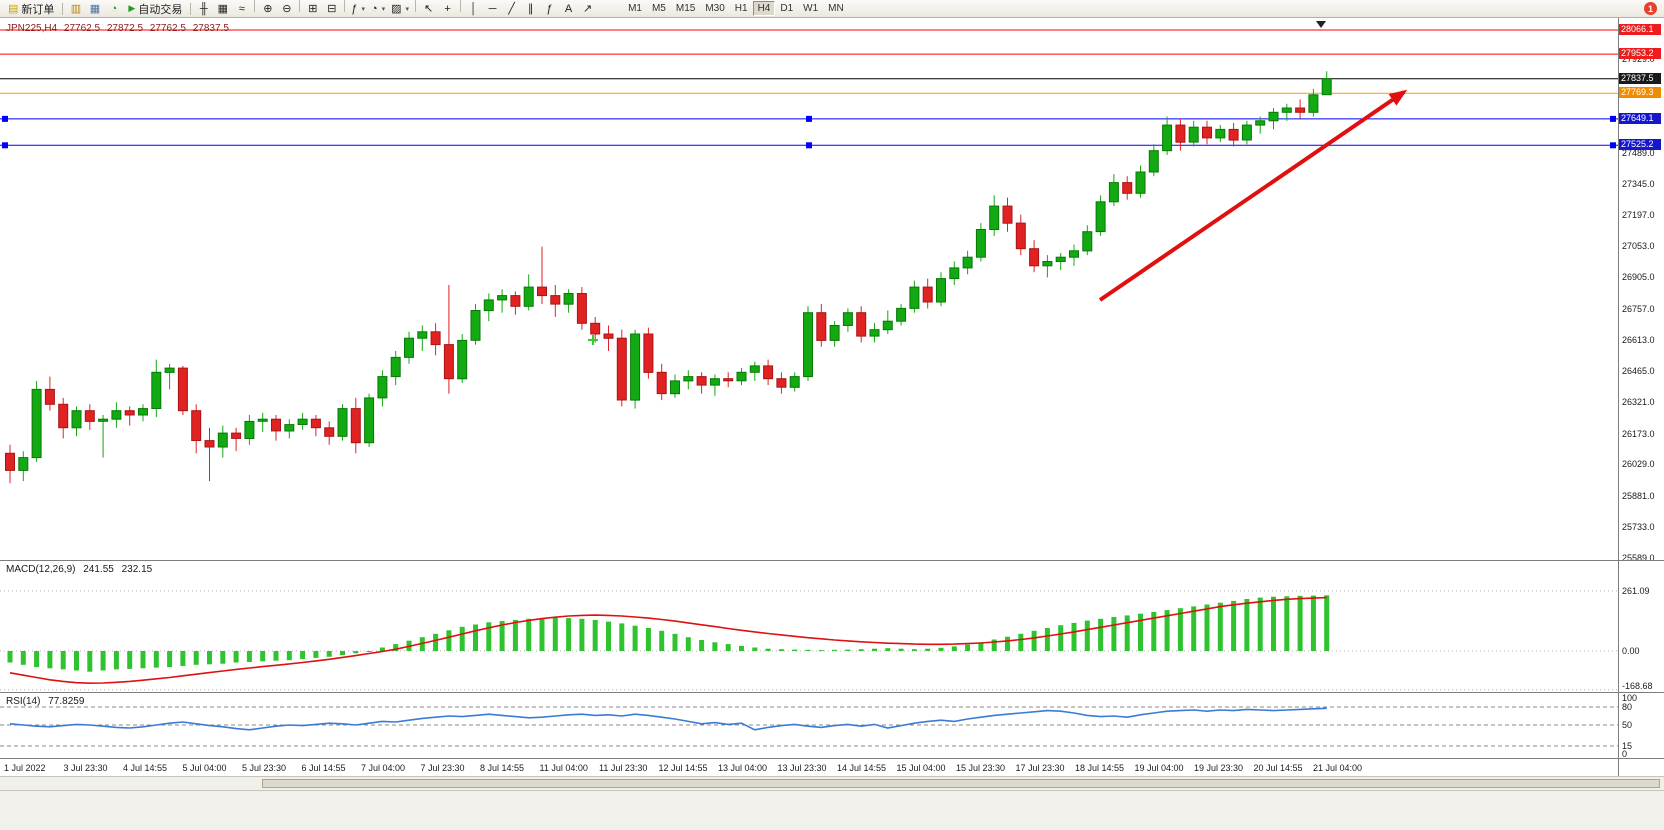 The image size is (1664, 830). I want to click on new-order-button: ▤ 新订单, so click(31, 9).